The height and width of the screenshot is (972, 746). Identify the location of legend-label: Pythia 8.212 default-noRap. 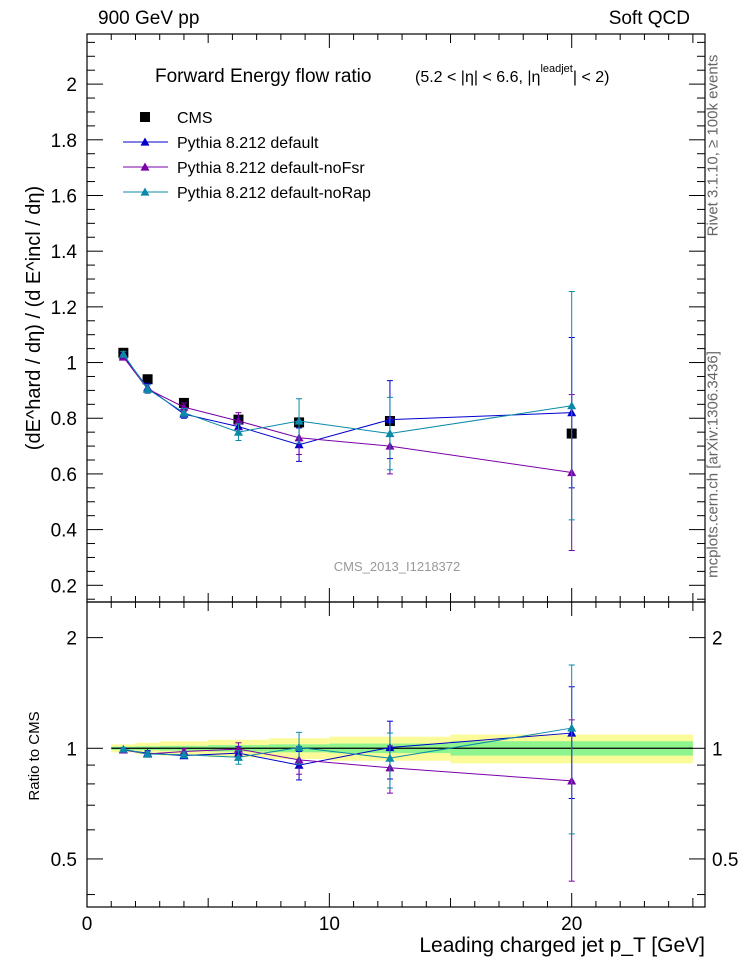
(274, 193).